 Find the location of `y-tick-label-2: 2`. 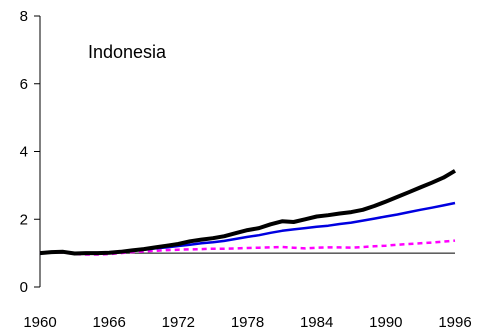

y-tick-label-2: 2 is located at coordinates (24, 219).